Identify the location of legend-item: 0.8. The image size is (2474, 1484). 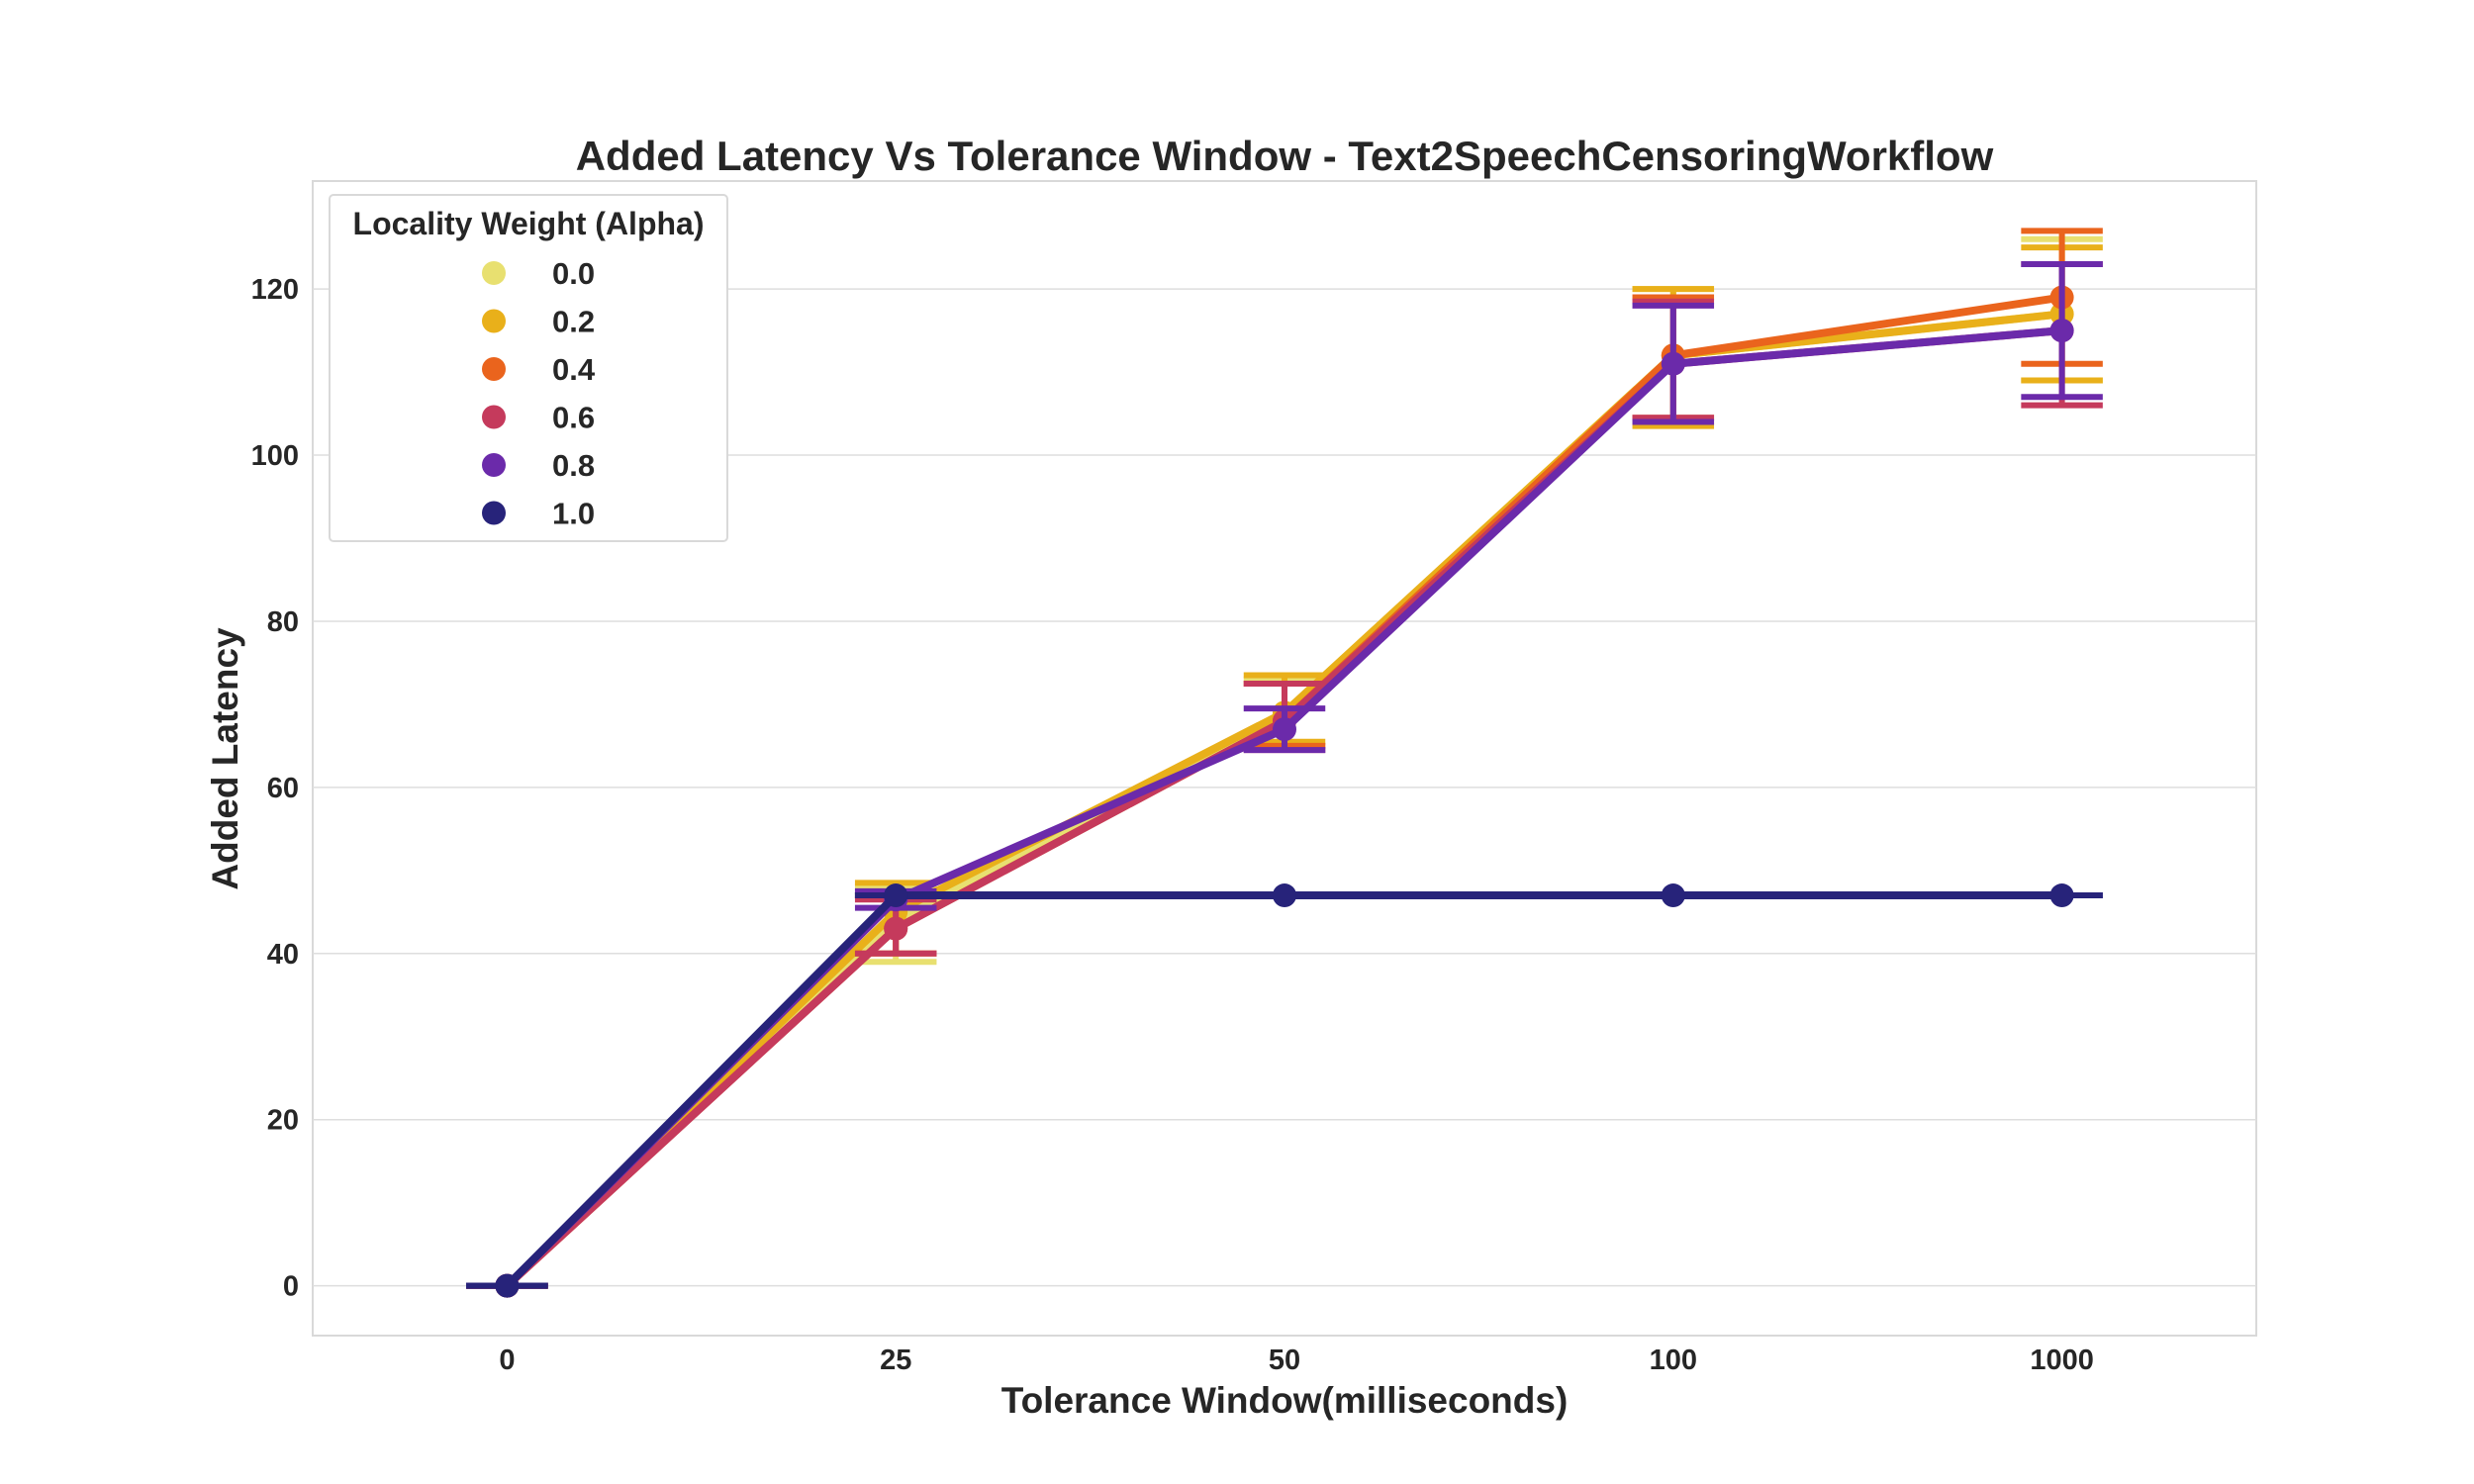
(538, 465).